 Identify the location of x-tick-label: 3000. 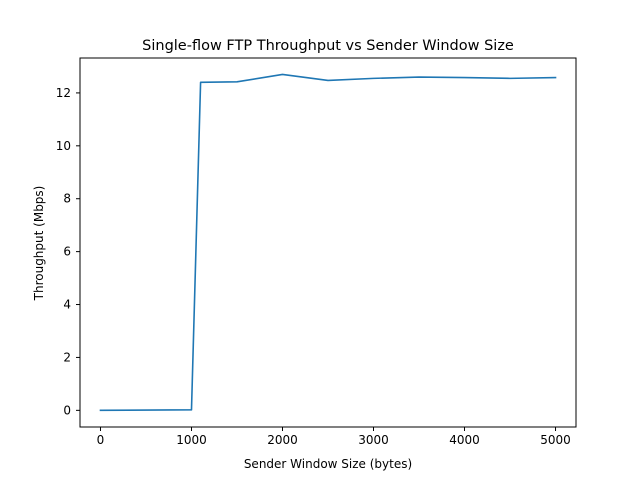
(373, 440).